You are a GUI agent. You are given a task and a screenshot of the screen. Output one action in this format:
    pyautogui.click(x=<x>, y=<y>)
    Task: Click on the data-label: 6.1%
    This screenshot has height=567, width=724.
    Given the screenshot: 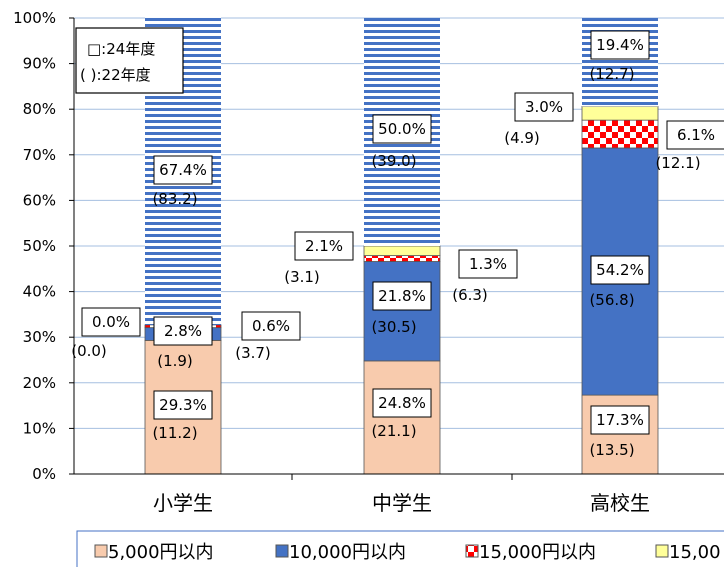 What is the action you would take?
    pyautogui.click(x=696, y=135)
    